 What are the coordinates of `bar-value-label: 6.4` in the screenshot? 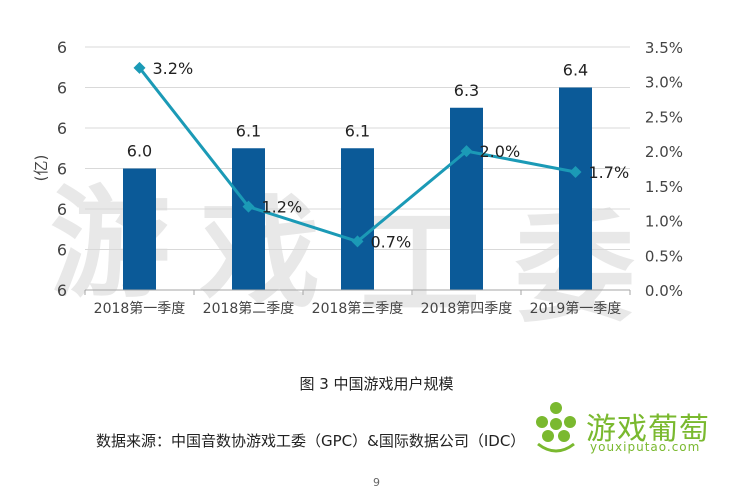 It's located at (575, 70).